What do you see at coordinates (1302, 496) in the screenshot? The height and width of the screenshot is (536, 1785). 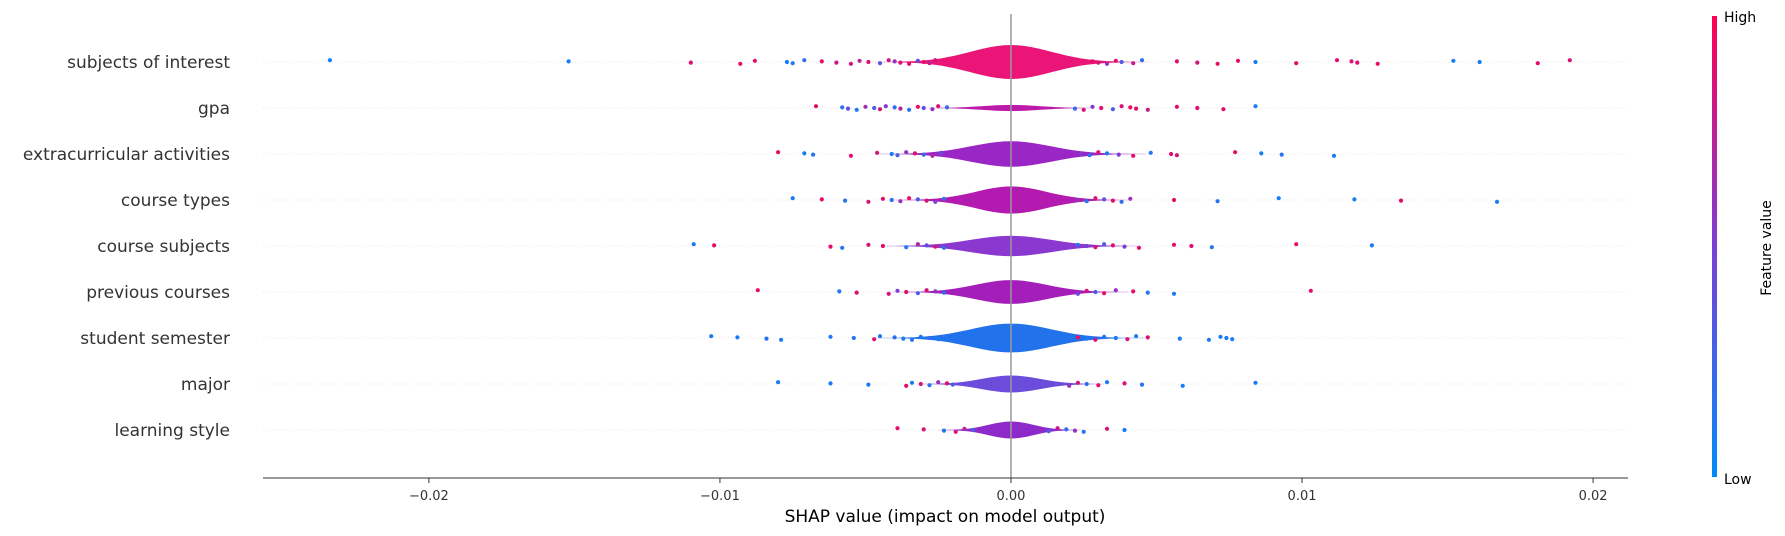 I see `x-tick-label: 0.01` at bounding box center [1302, 496].